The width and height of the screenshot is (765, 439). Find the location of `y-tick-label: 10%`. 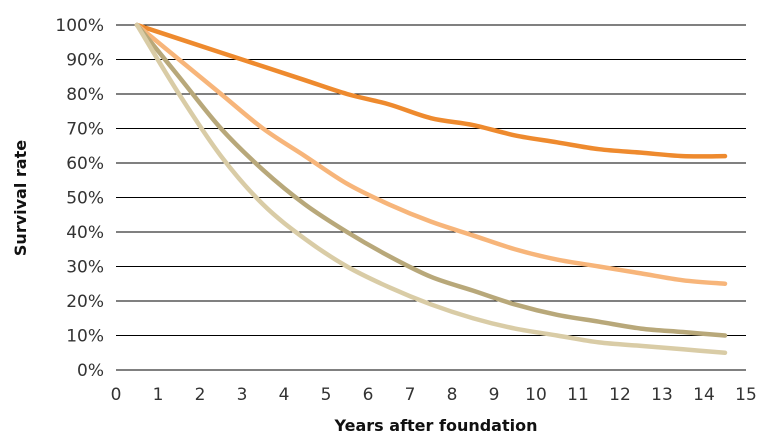

y-tick-label: 10% is located at coordinates (85, 337).